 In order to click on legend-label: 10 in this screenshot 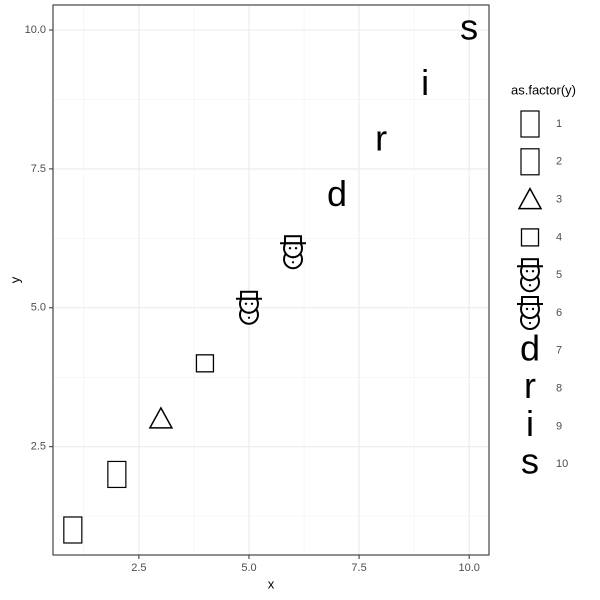, I will do `click(562, 464)`.